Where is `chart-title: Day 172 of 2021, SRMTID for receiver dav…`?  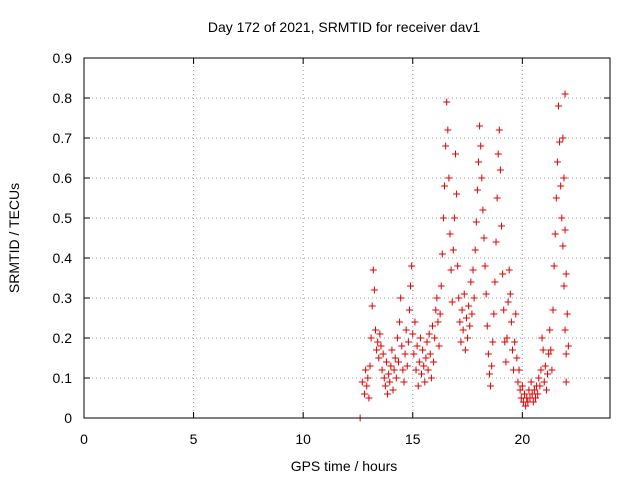
chart-title: Day 172 of 2021, SRMTID for receiver dav… is located at coordinates (344, 27).